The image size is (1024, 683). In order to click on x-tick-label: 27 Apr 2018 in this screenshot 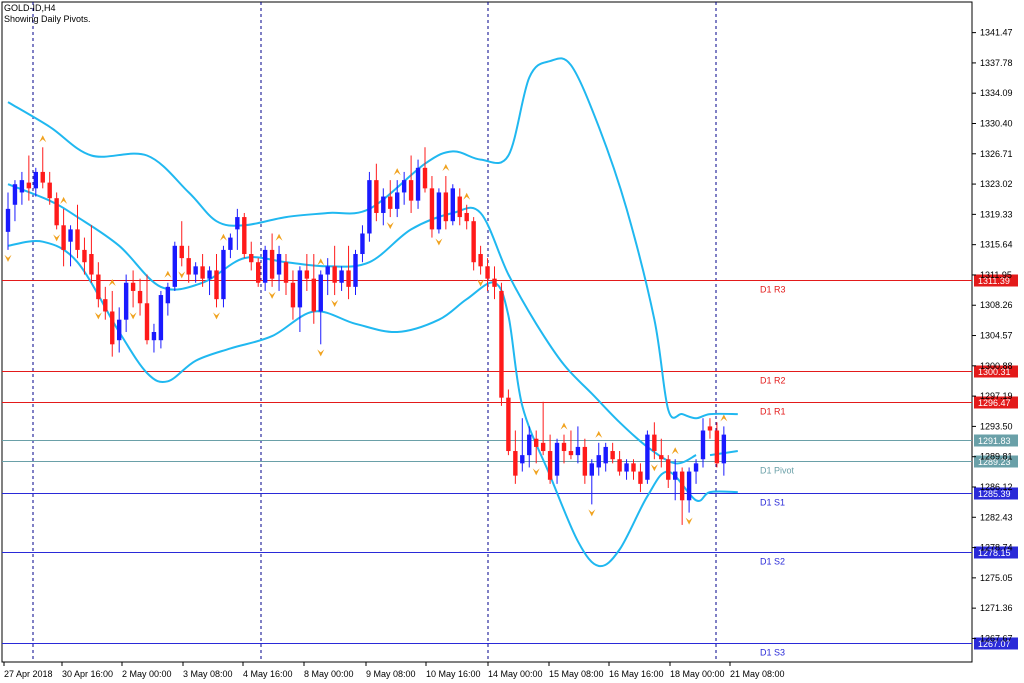, I will do `click(28, 674)`.